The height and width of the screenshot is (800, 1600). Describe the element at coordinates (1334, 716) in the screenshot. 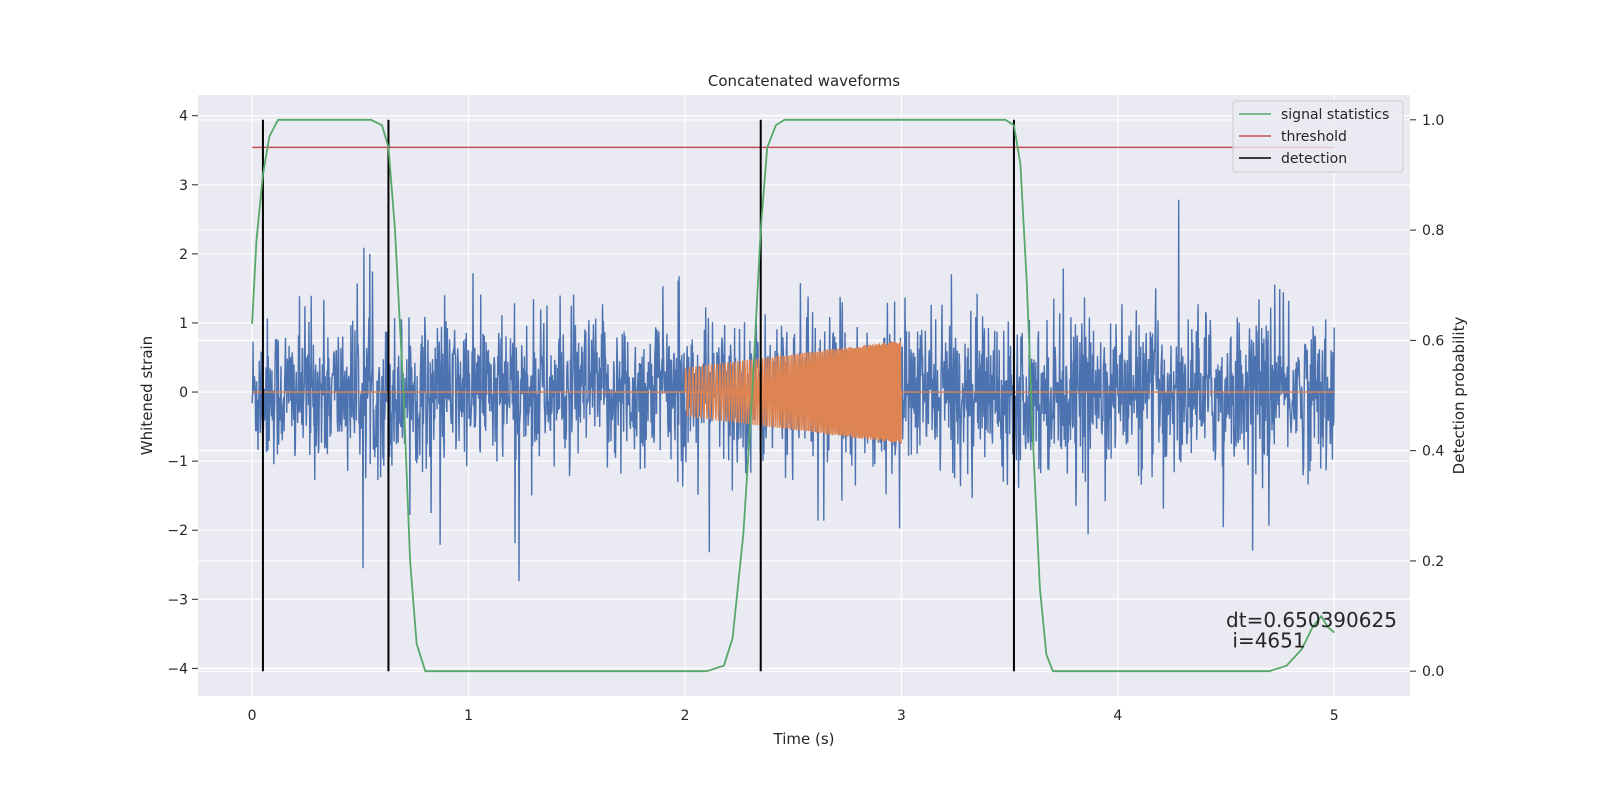

I see `x-tick-label: 5` at that location.